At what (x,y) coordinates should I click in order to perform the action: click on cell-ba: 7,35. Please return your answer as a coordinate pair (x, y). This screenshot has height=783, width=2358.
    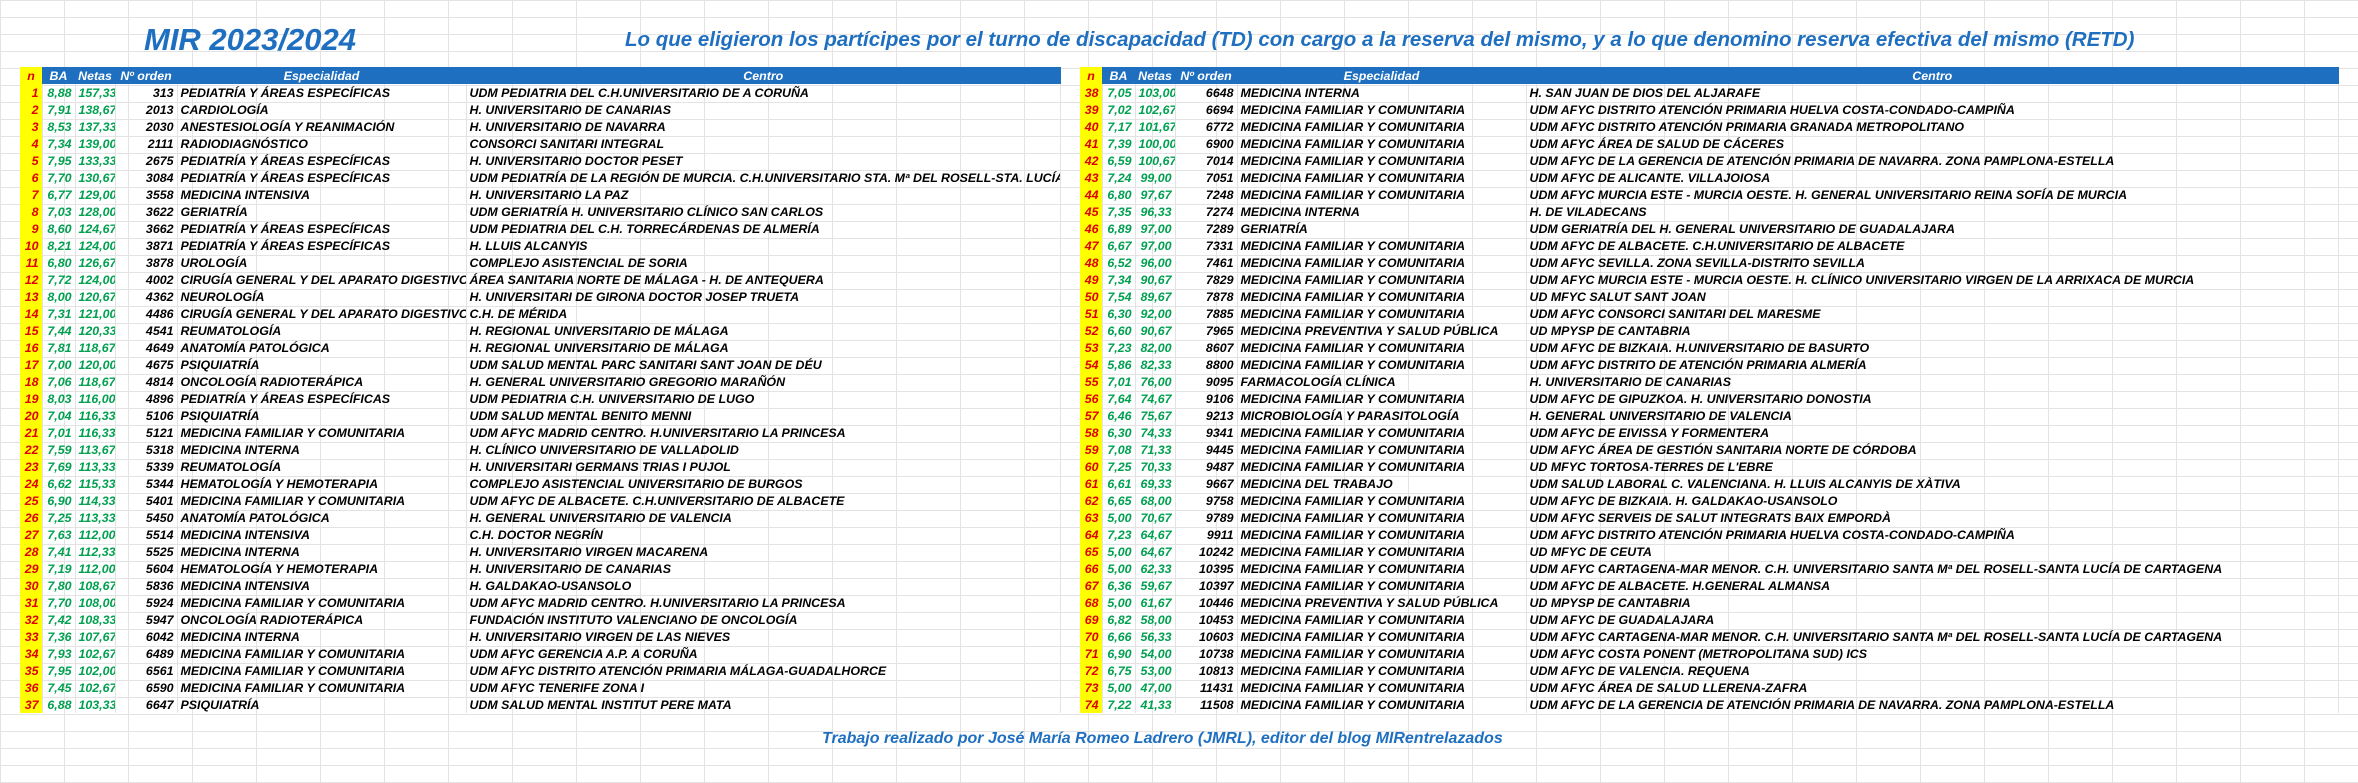
    Looking at the image, I should click on (1119, 211).